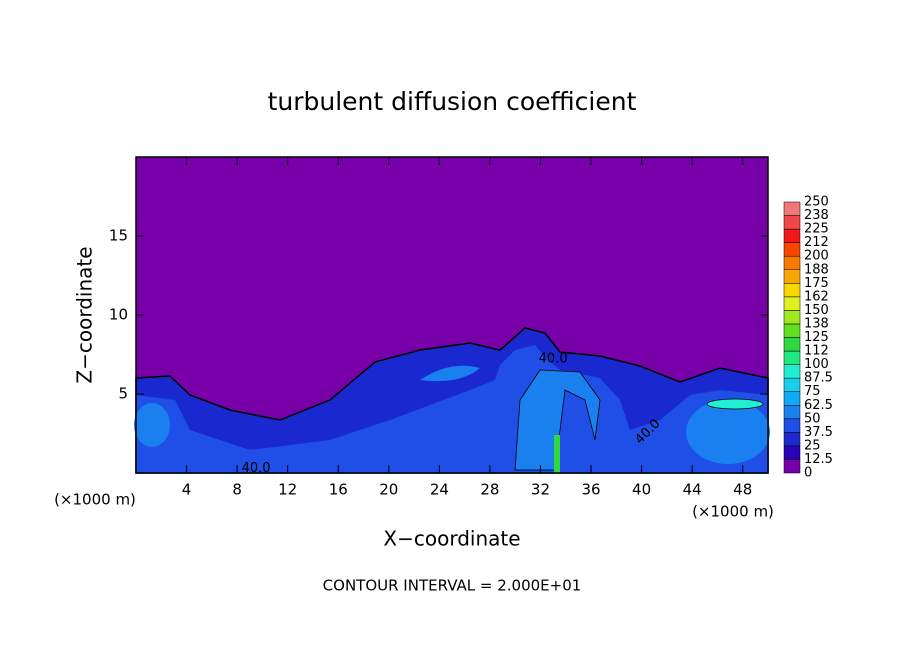 Image resolution: width=904 pixels, height=654 pixels. I want to click on colorbar-label: 175, so click(816, 283).